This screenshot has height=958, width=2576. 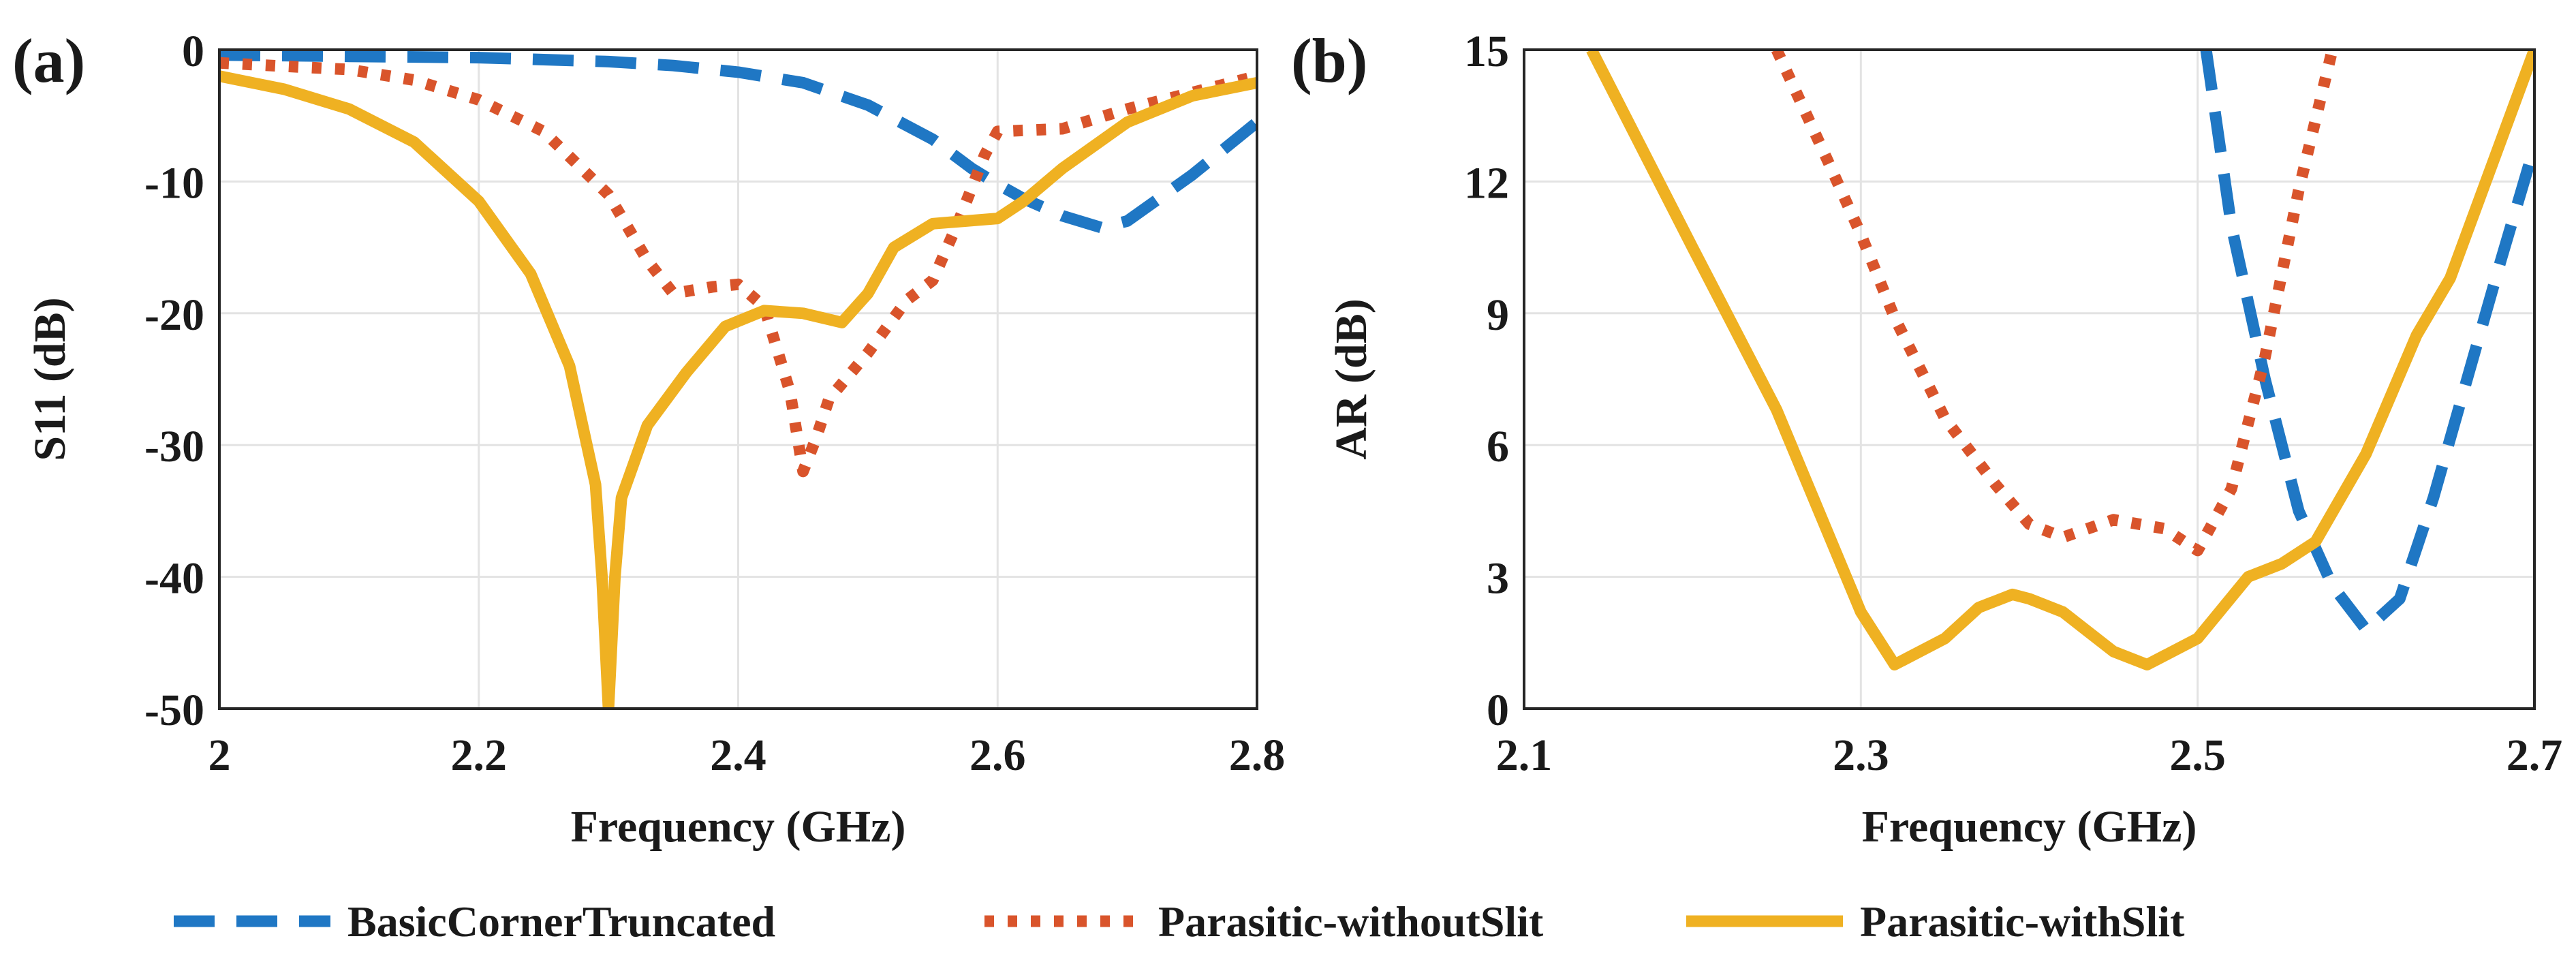 I want to click on series-line-Parasitic-withoutSlit, so click(x=2054, y=302).